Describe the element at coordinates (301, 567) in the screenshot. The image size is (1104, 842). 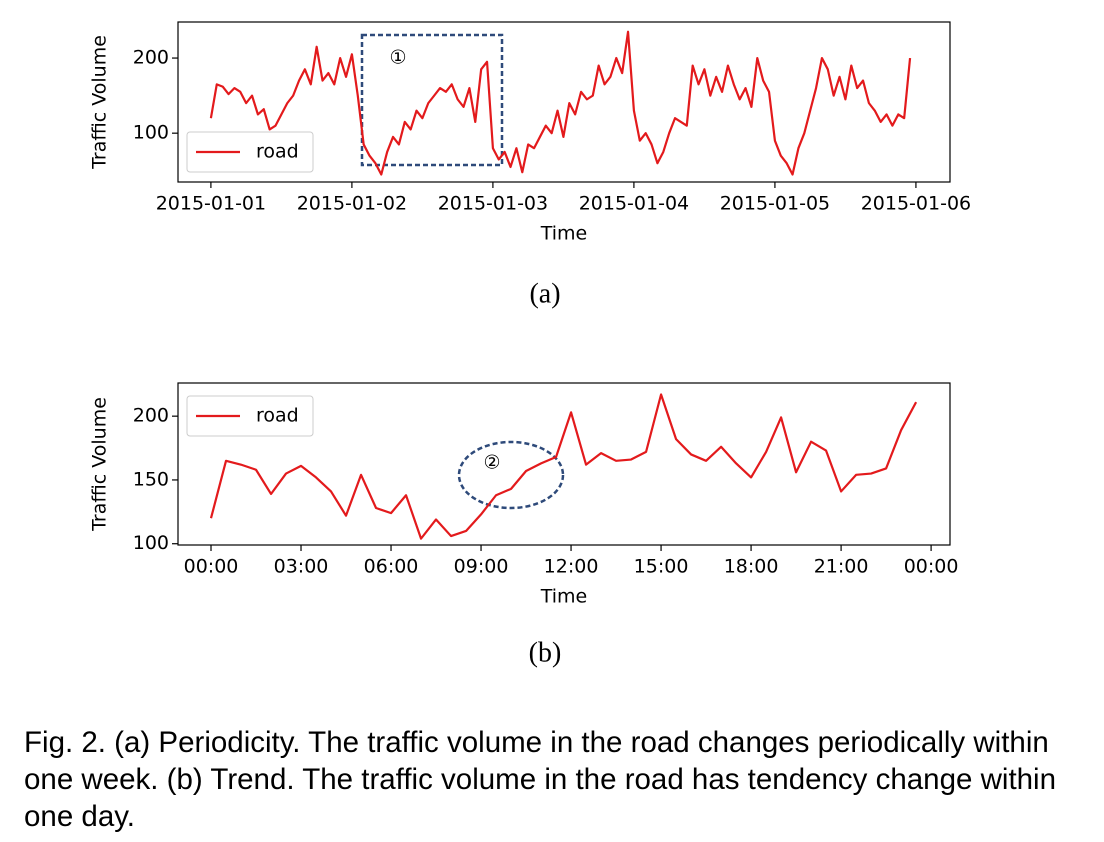
I see `x-tick-label: 03:00` at that location.